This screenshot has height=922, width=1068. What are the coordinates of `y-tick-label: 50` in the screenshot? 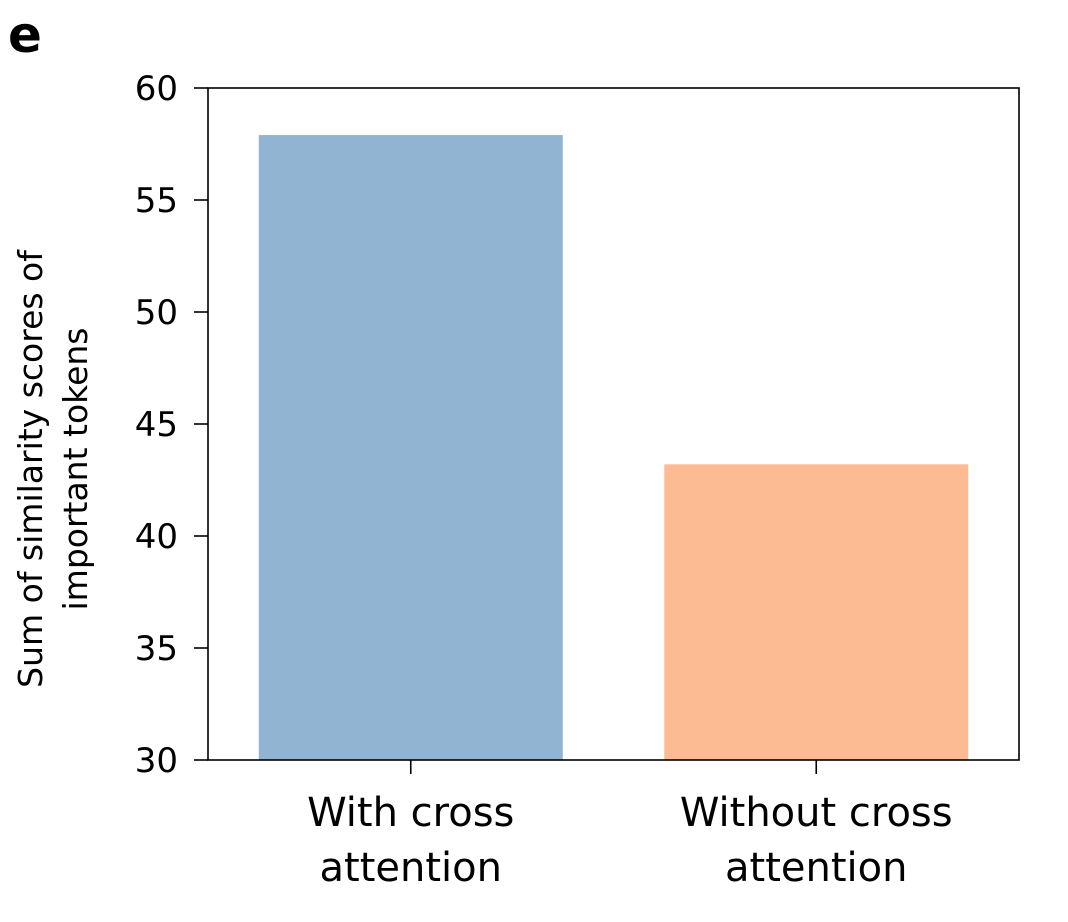 It's located at (156, 313).